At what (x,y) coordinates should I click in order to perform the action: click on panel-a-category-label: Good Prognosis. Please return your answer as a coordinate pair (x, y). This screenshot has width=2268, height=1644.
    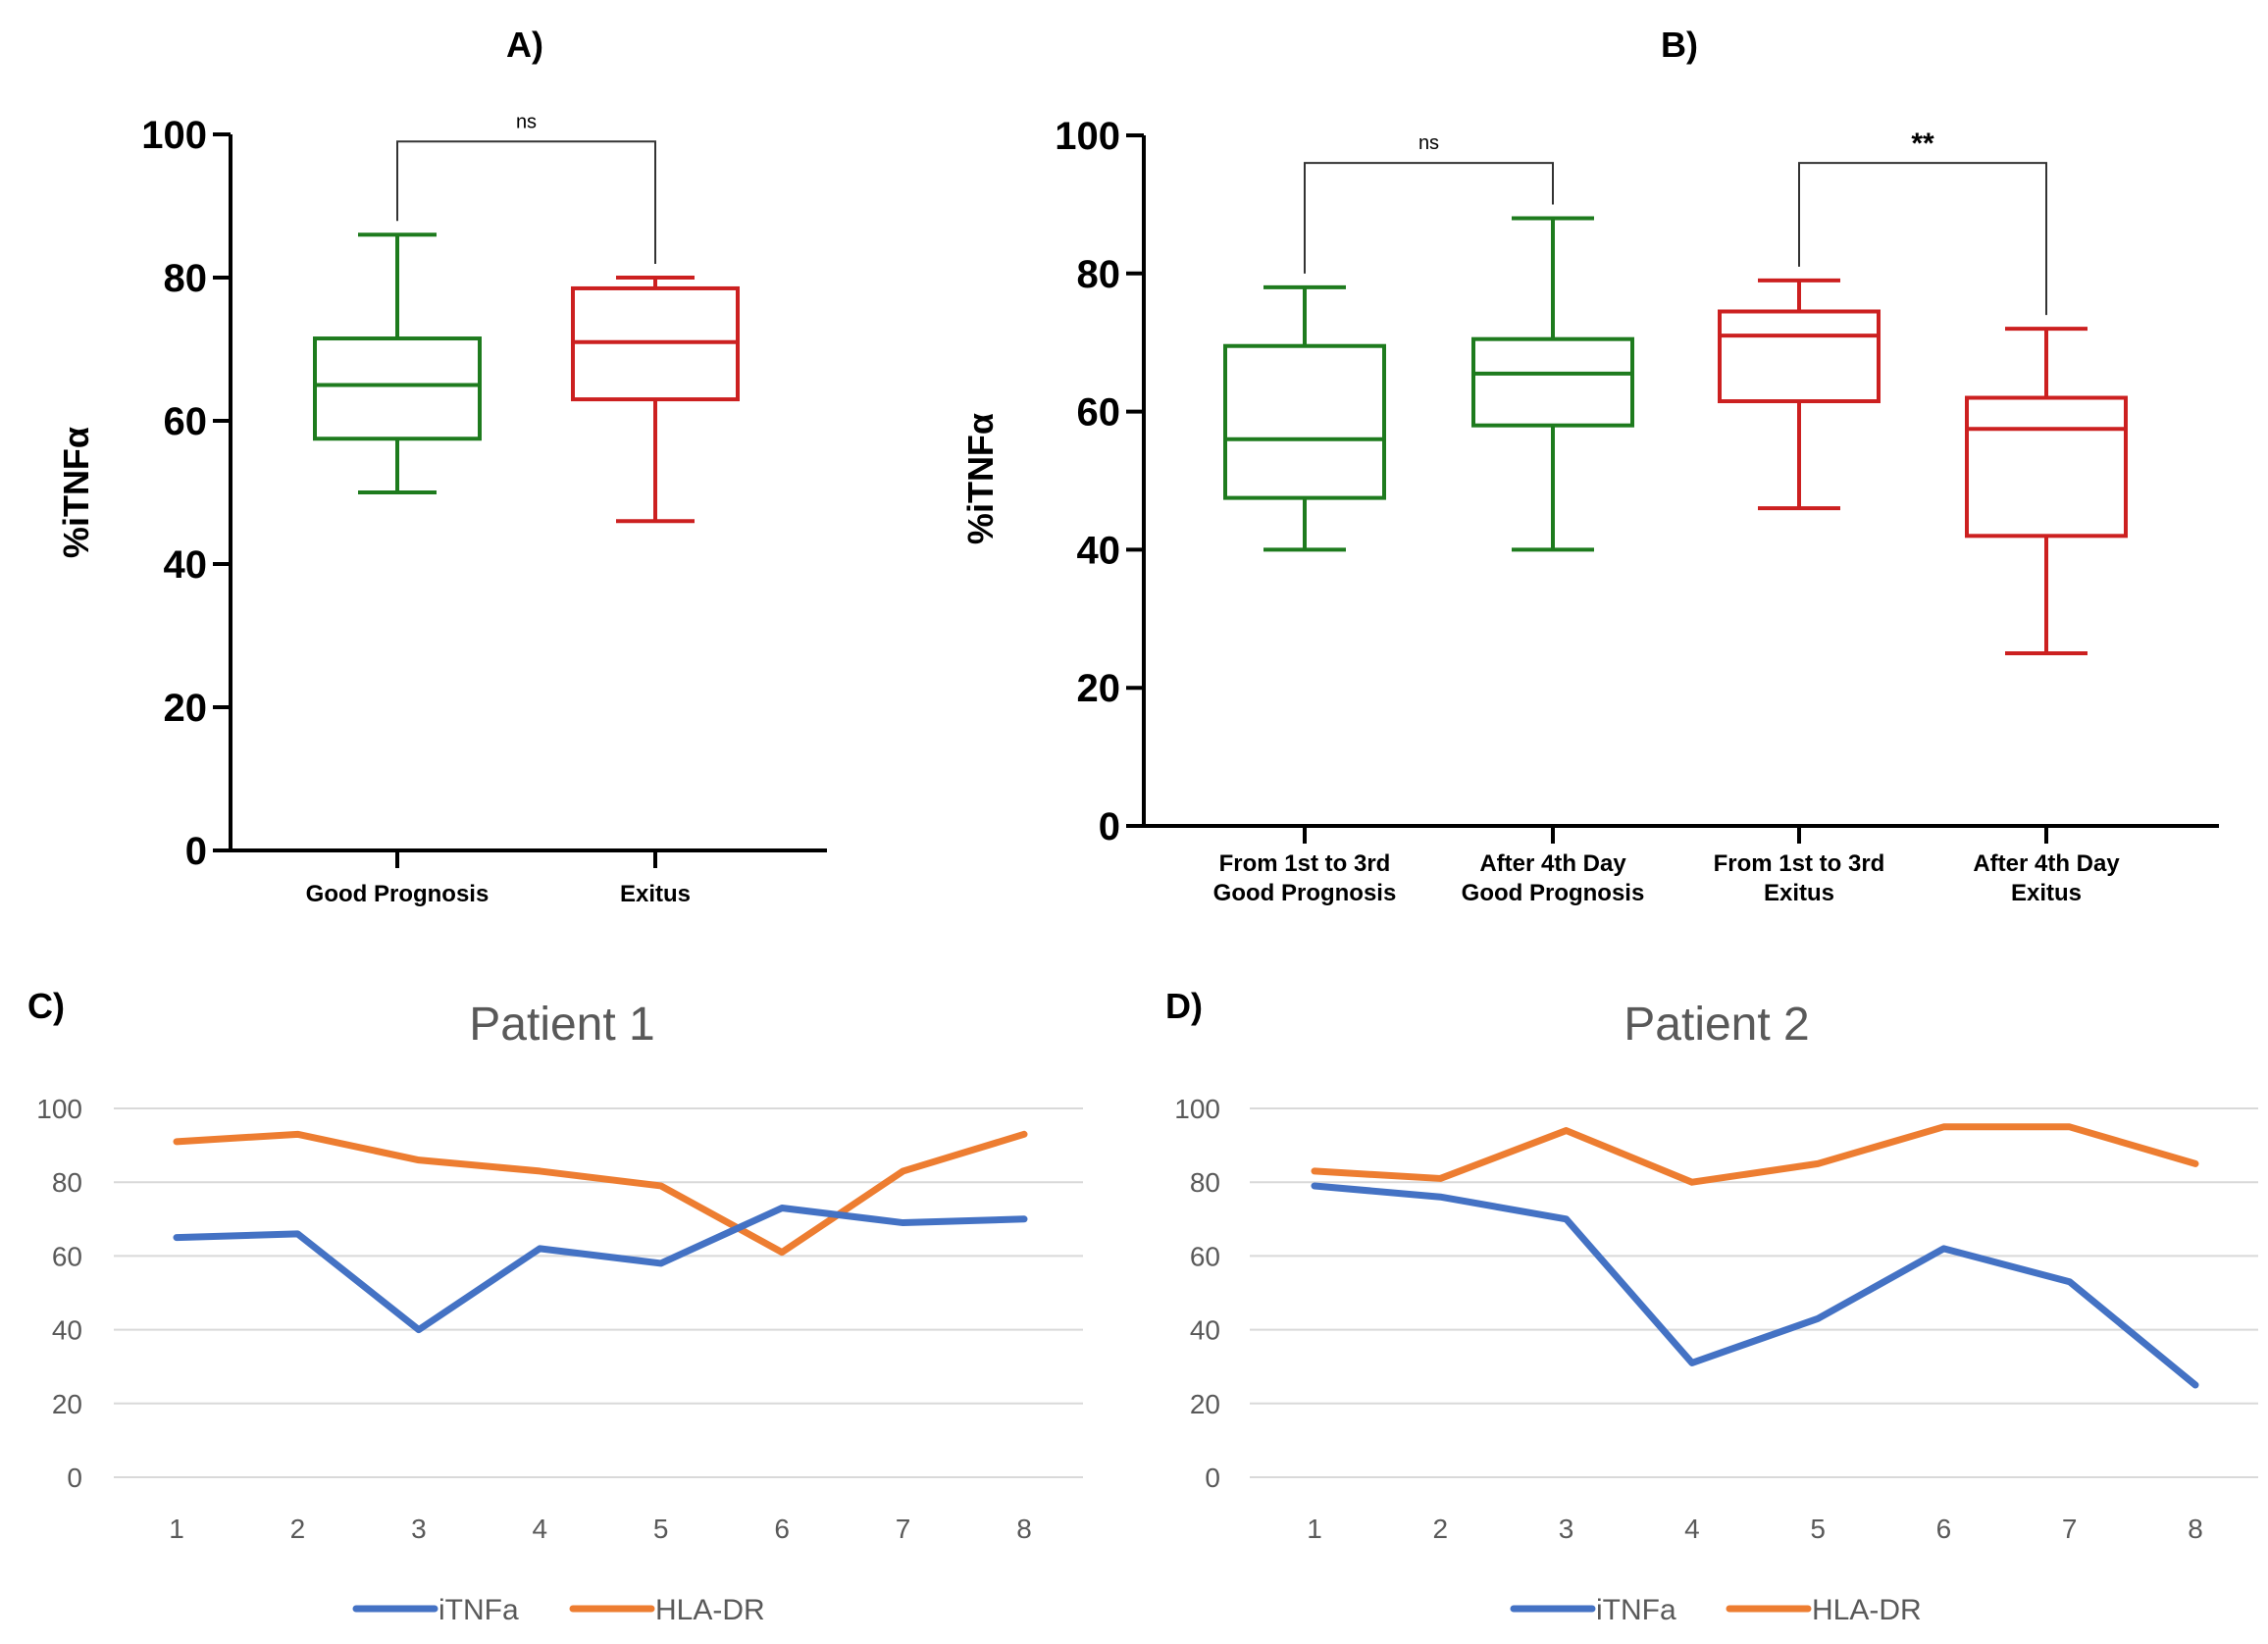
    Looking at the image, I should click on (398, 894).